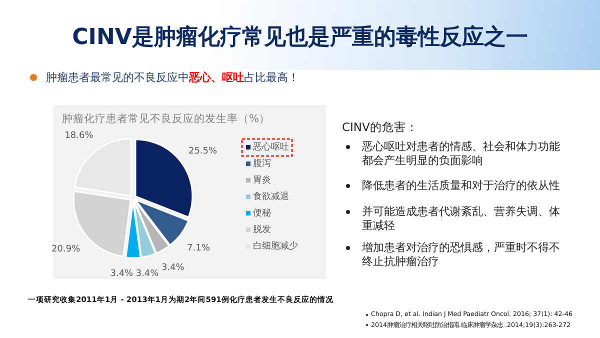 Image resolution: width=600 pixels, height=338 pixels. What do you see at coordinates (262, 180) in the screenshot?
I see `legend-label: 胃炎` at bounding box center [262, 180].